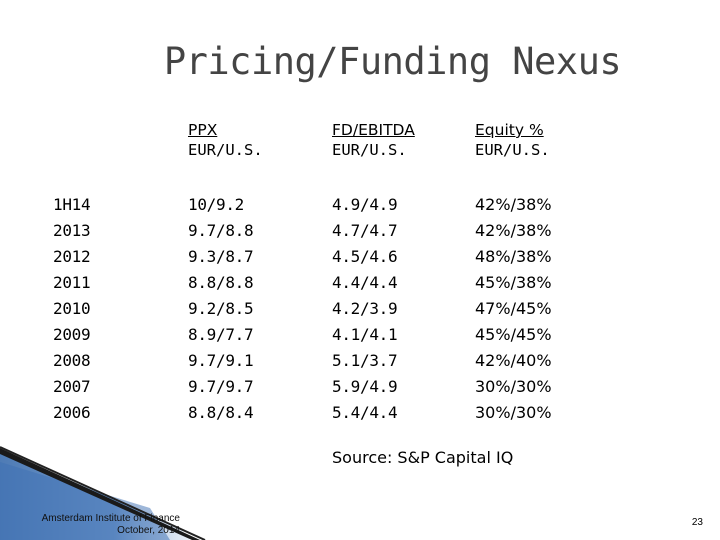 This screenshot has height=540, width=720. I want to click on year-cell: 2009, so click(72, 334).